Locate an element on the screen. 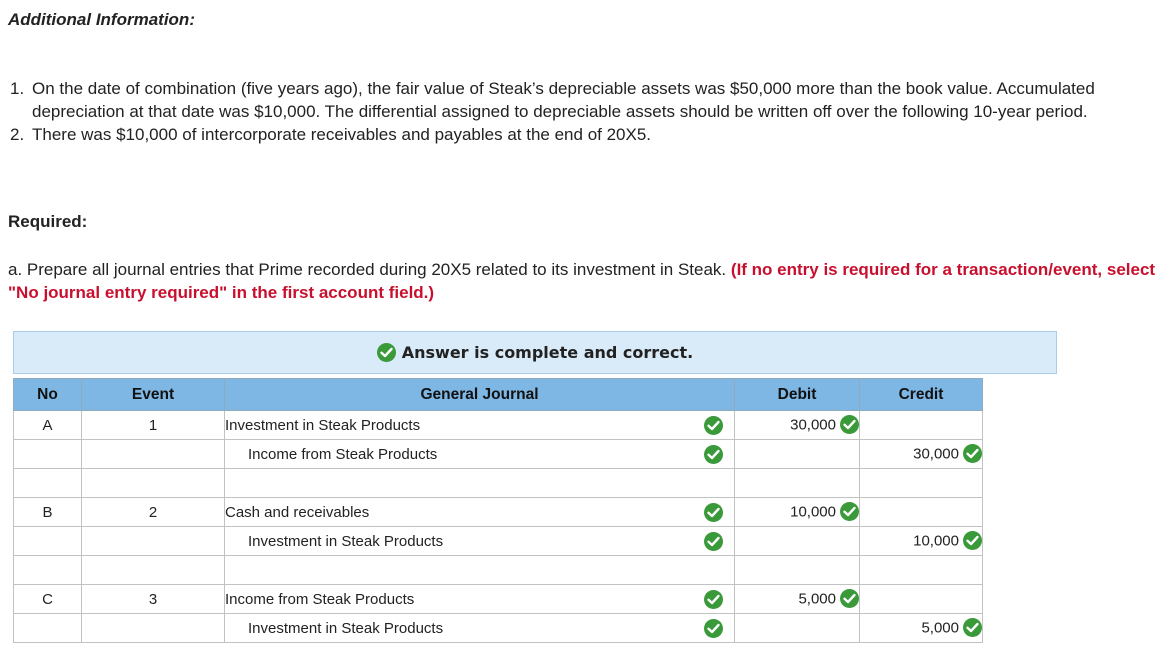  info-item-number: 1. is located at coordinates (17, 88).